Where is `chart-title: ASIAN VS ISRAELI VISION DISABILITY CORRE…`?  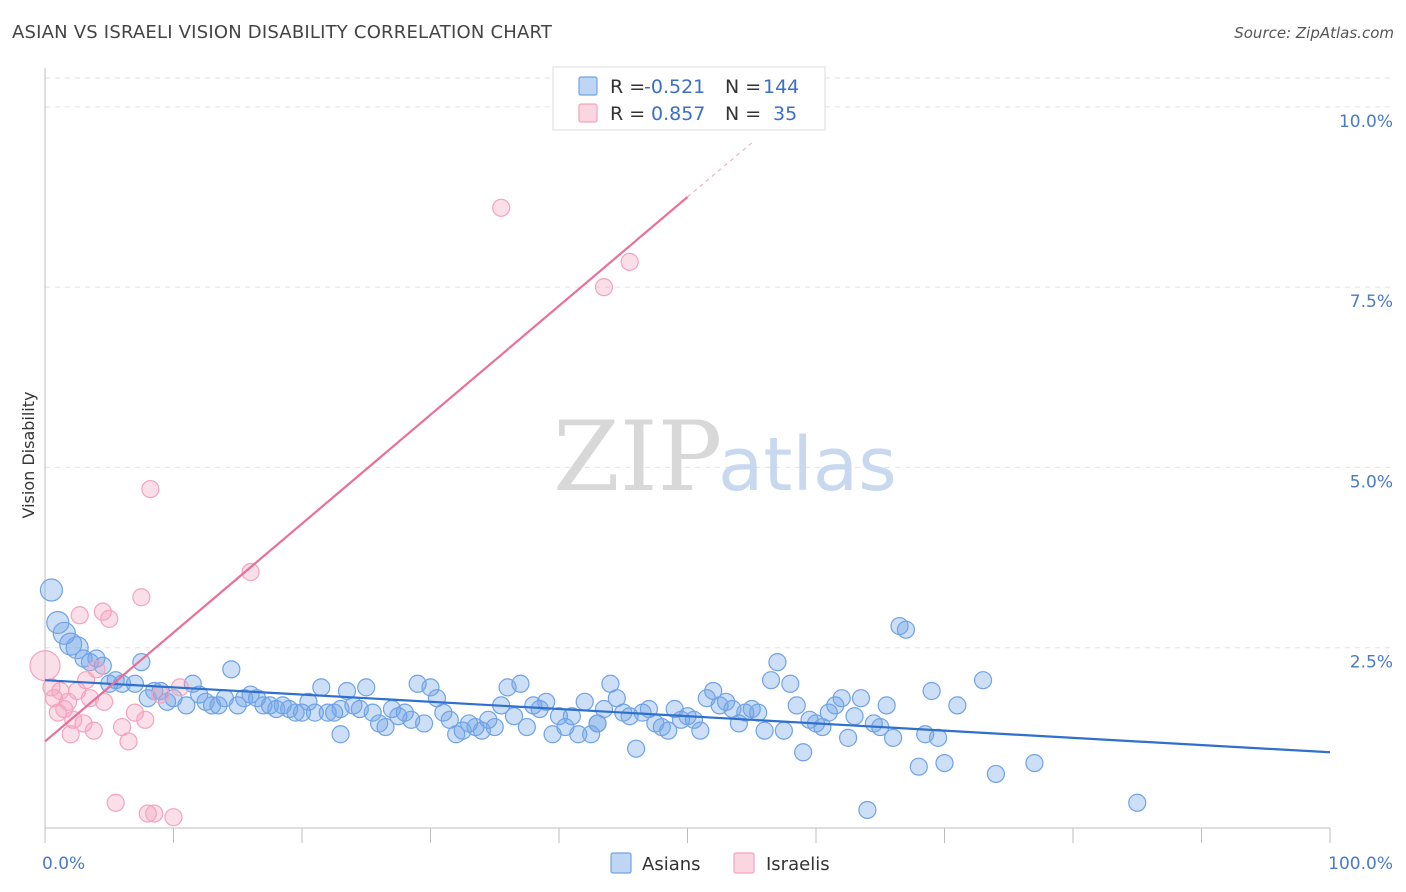 chart-title: ASIAN VS ISRAELI VISION DISABILITY CORRE… is located at coordinates (282, 32).